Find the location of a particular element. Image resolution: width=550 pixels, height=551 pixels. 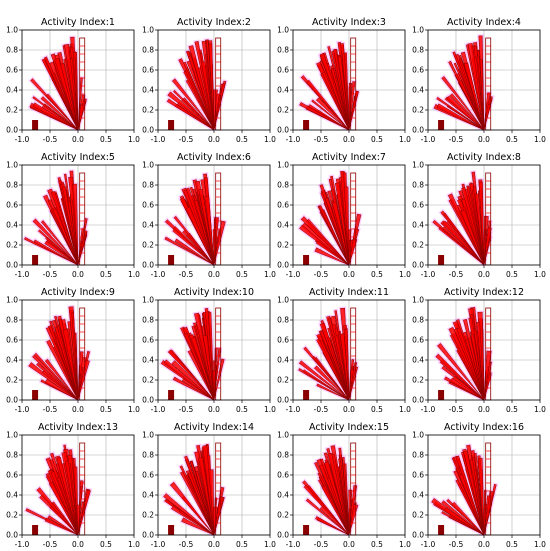

subplot-title: Activity Index:14 is located at coordinates (214, 427).